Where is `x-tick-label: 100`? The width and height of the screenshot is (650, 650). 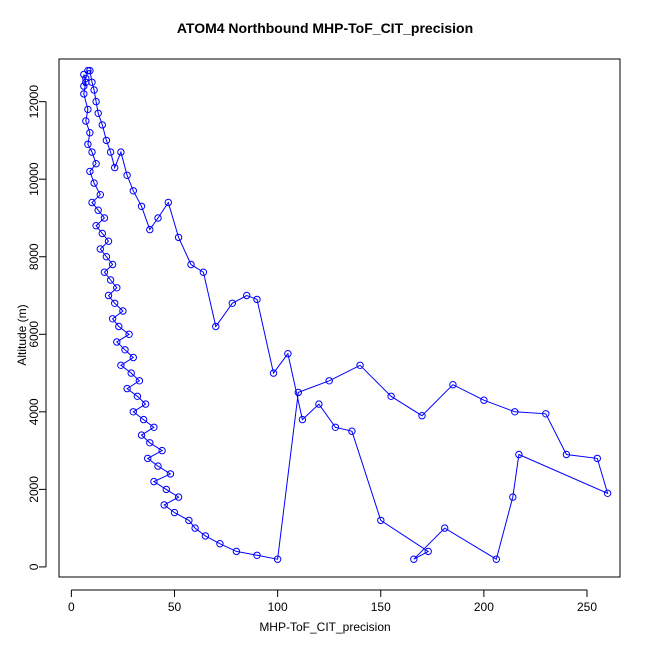 x-tick-label: 100 is located at coordinates (278, 607).